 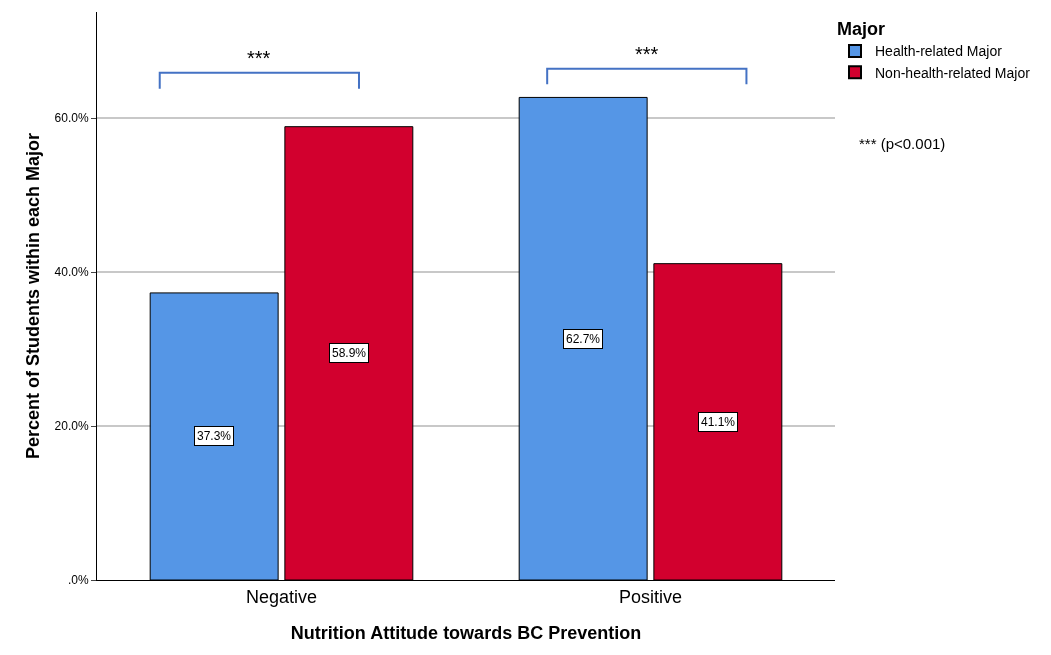 What do you see at coordinates (349, 353) in the screenshot?
I see `data-label: 58.9%` at bounding box center [349, 353].